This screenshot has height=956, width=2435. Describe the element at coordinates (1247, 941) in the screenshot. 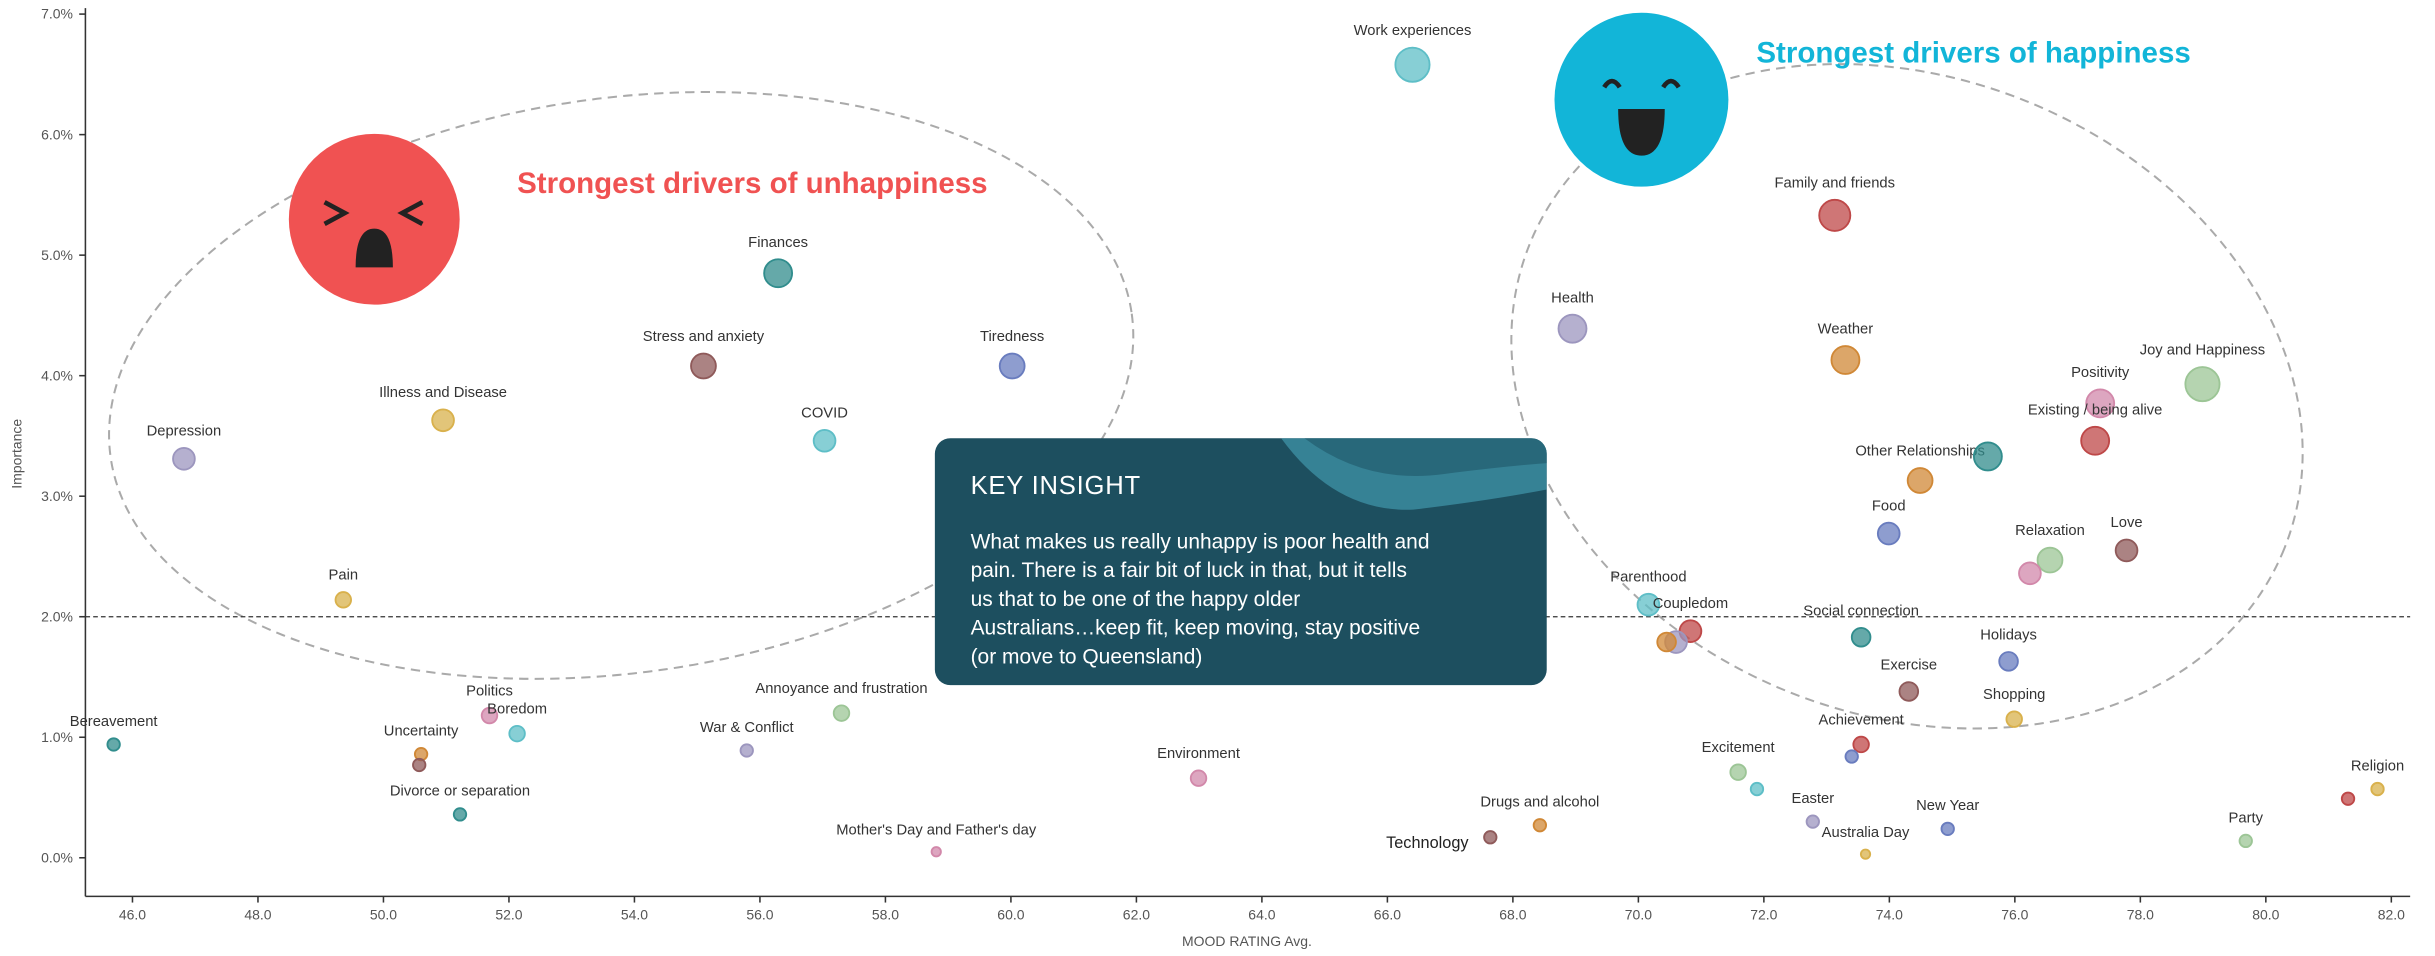

I see `x-axis-label: MOOD RATING Avg.` at that location.